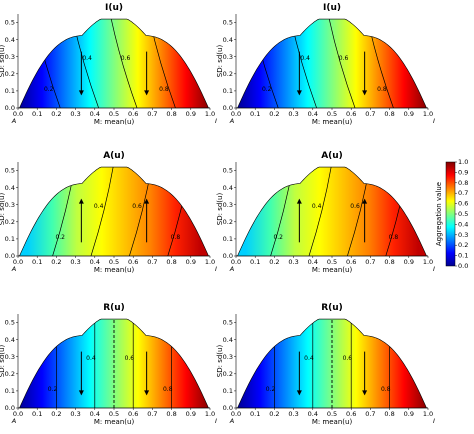  Describe the element at coordinates (463, 224) in the screenshot. I see `colorbar-tick-label: 0.4` at that location.